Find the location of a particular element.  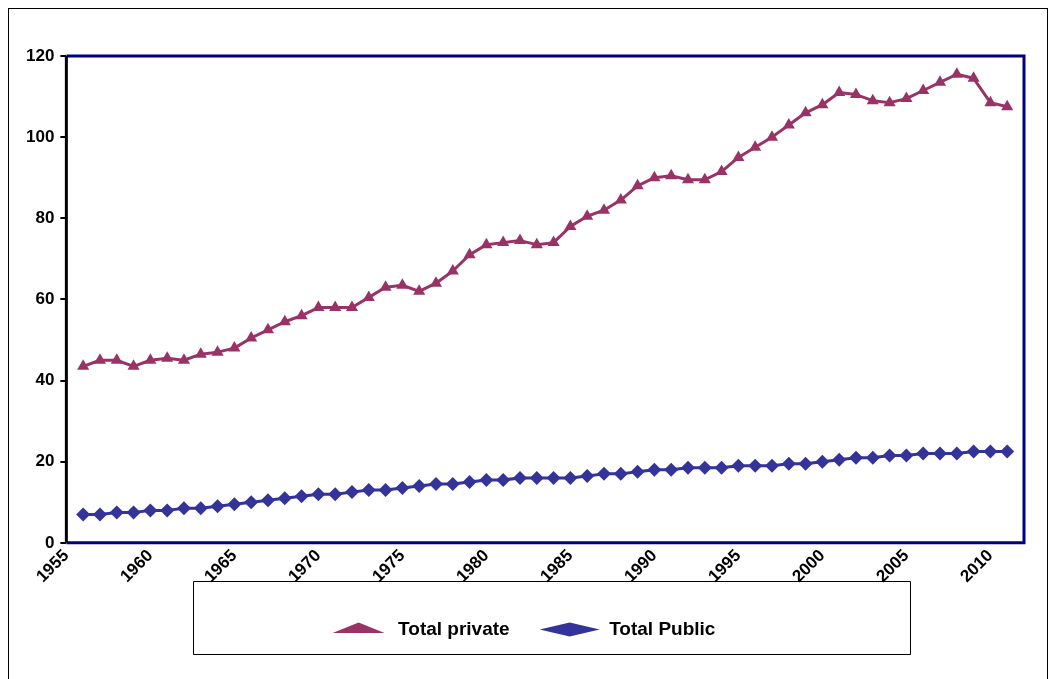

legend-label: Total private is located at coordinates (454, 628).